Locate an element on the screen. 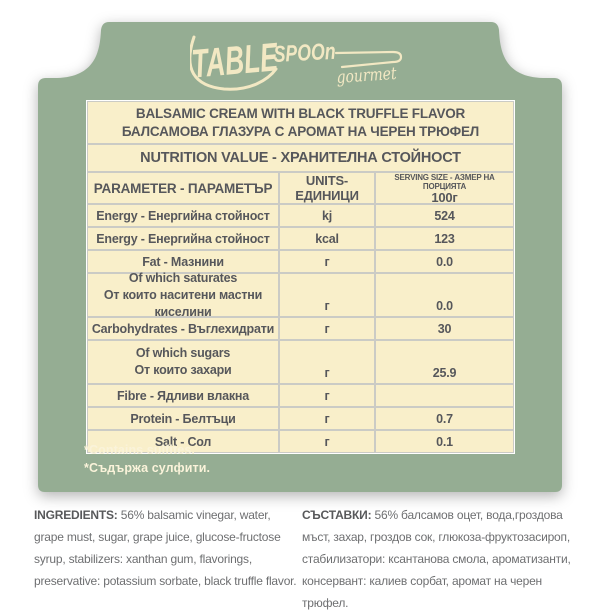 This screenshot has height=614, width=600. row-parameter: Fat - Мазнини is located at coordinates (183, 261).